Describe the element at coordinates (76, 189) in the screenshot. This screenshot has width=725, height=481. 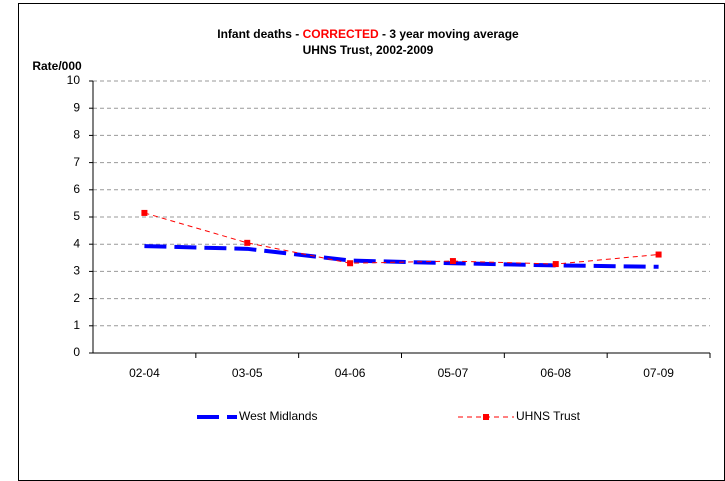
I see `y-tick-label: 6` at that location.